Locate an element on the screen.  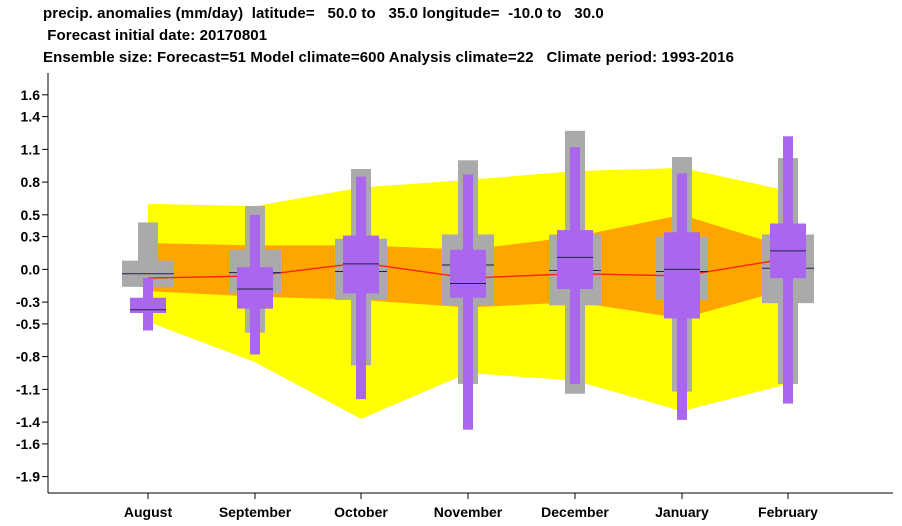
y-tick-label: -1.9 is located at coordinates (28, 477).